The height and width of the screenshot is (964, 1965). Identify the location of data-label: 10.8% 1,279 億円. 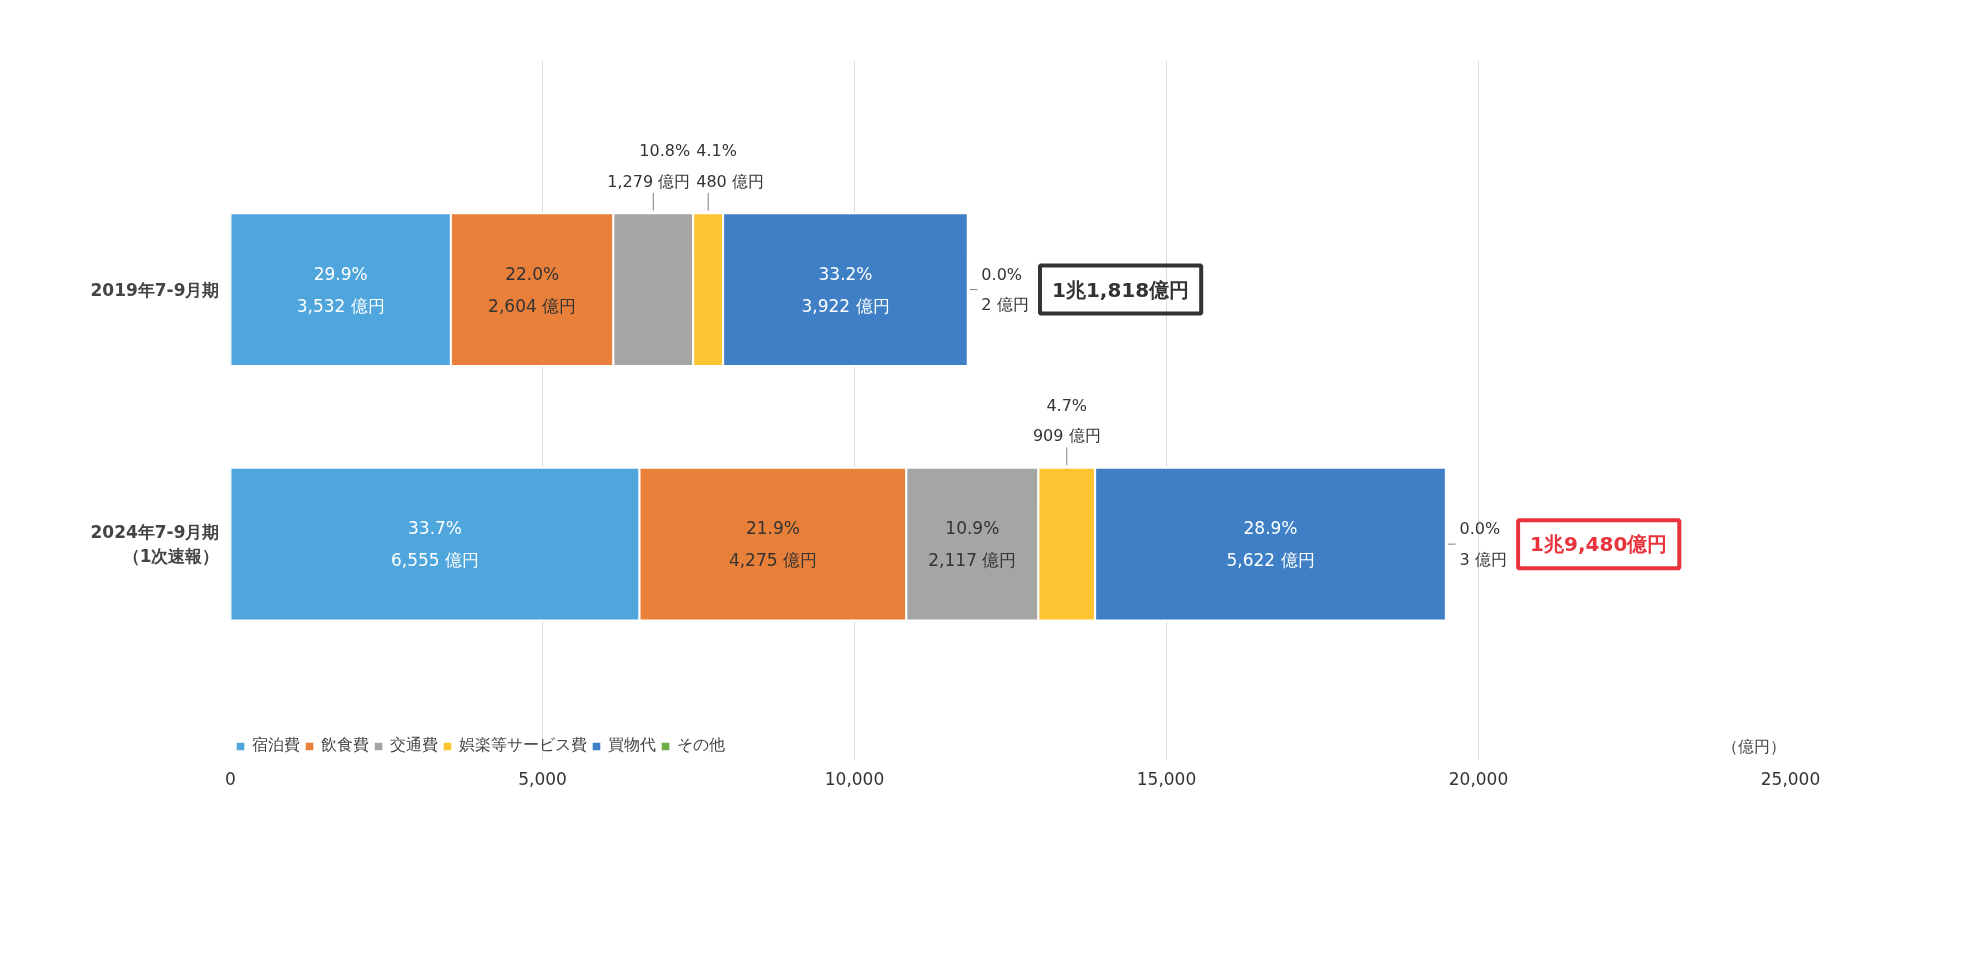
(649, 166).